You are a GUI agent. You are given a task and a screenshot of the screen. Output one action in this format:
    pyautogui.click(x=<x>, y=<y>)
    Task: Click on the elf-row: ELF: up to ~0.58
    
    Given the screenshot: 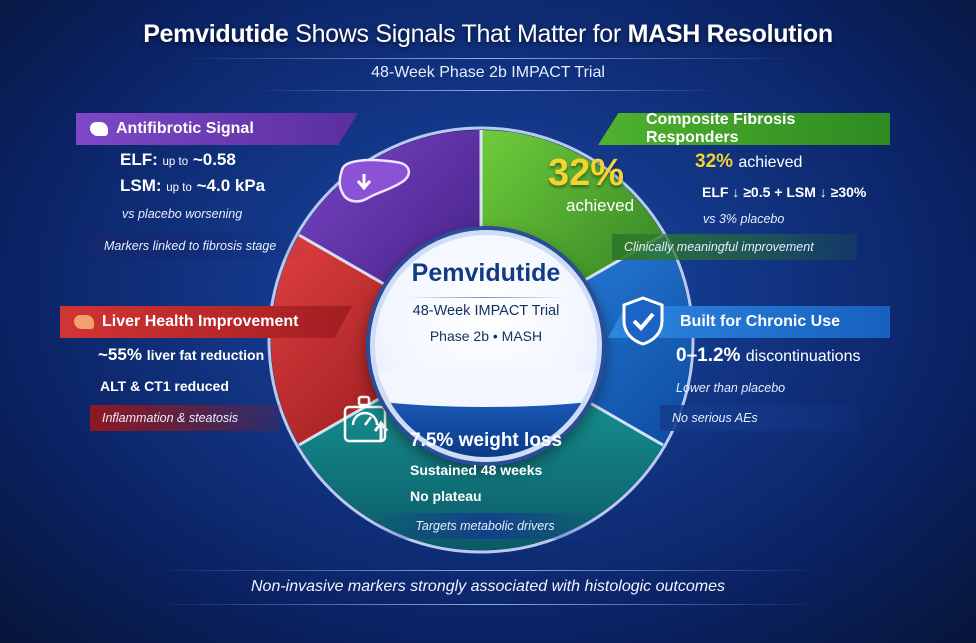 What is the action you would take?
    pyautogui.click(x=178, y=160)
    